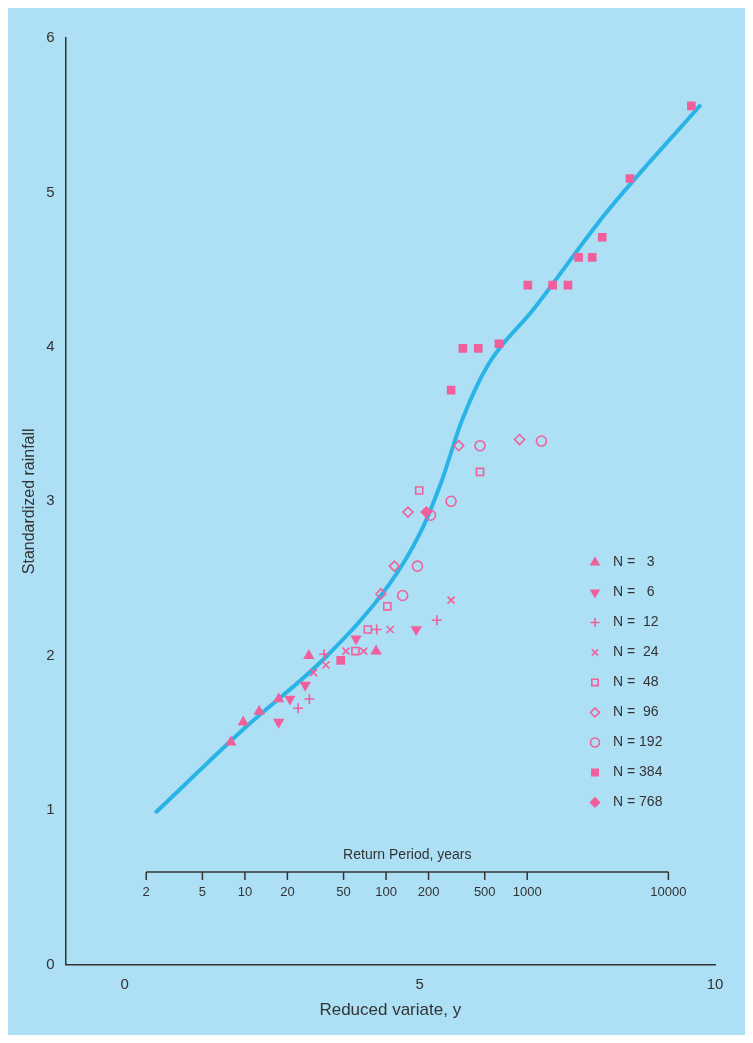 The height and width of the screenshot is (1043, 753). What do you see at coordinates (638, 771) in the screenshot?
I see `legend-label: N = 384` at bounding box center [638, 771].